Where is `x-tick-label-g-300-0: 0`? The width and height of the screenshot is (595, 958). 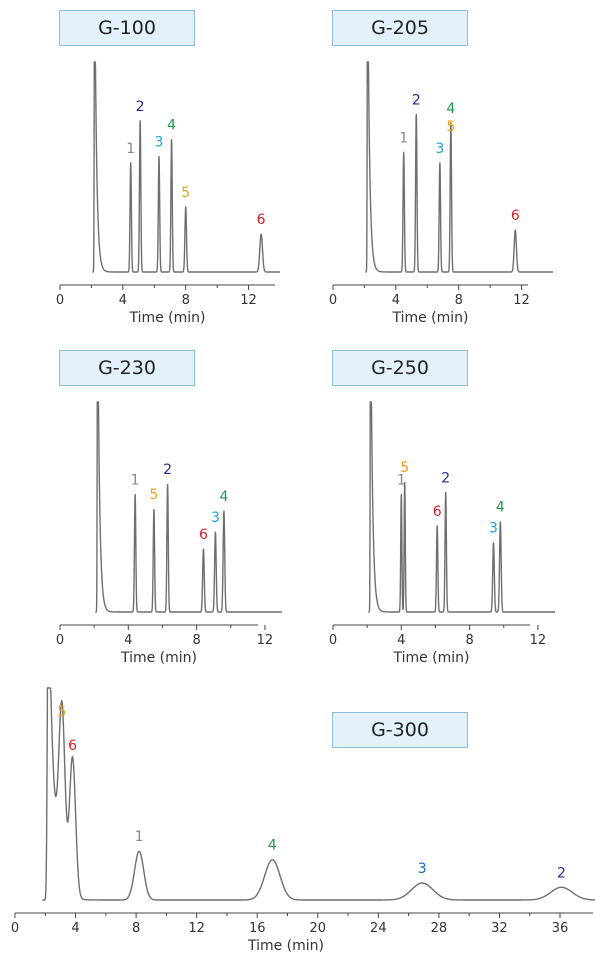
x-tick-label-g-300-0: 0 is located at coordinates (15, 928).